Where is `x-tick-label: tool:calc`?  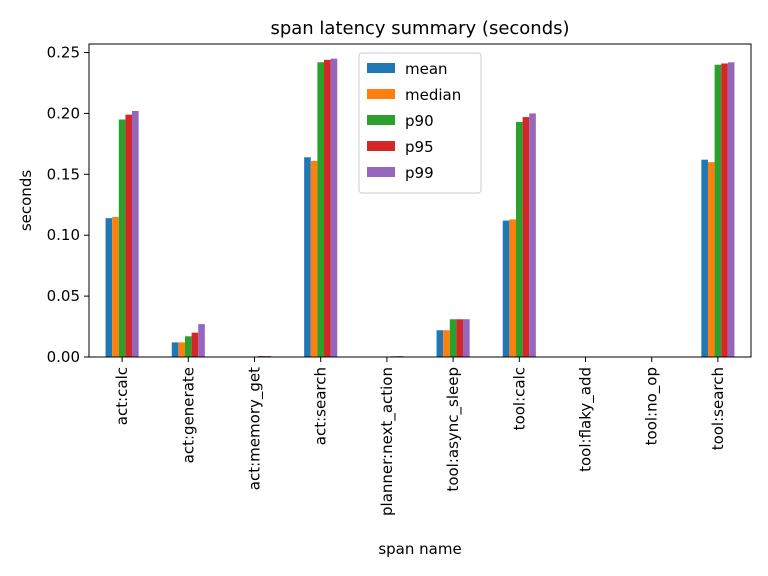
x-tick-label: tool:calc is located at coordinates (519, 398).